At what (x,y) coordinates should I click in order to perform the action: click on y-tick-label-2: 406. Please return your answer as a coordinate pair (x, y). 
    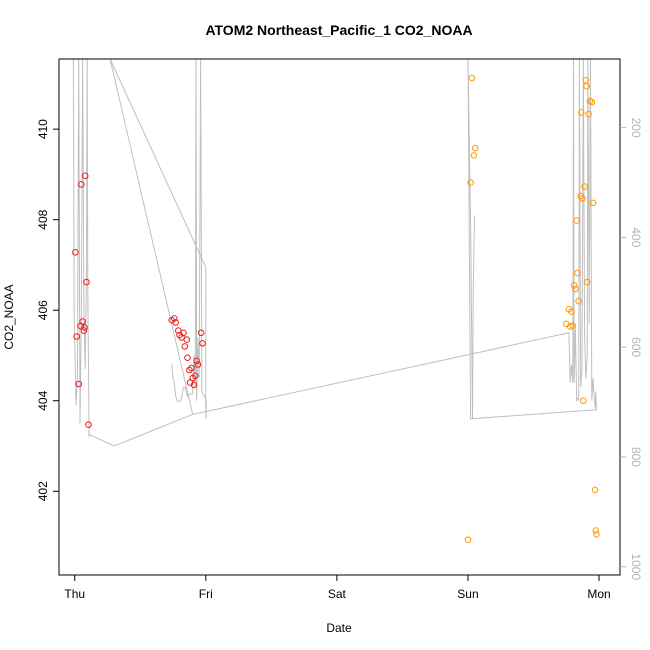
    Looking at the image, I should click on (43, 310).